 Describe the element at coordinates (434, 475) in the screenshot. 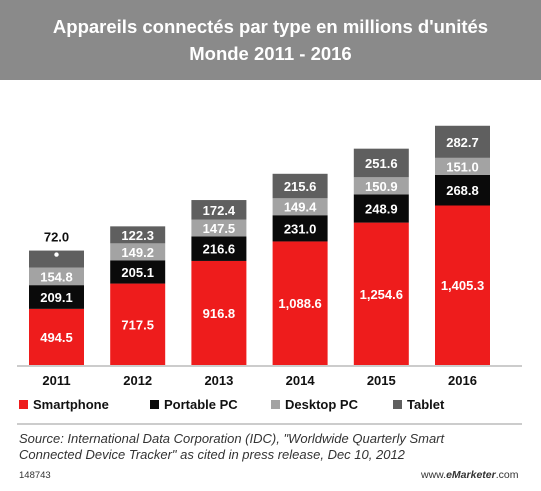

I see `site-prefix: www.` at that location.